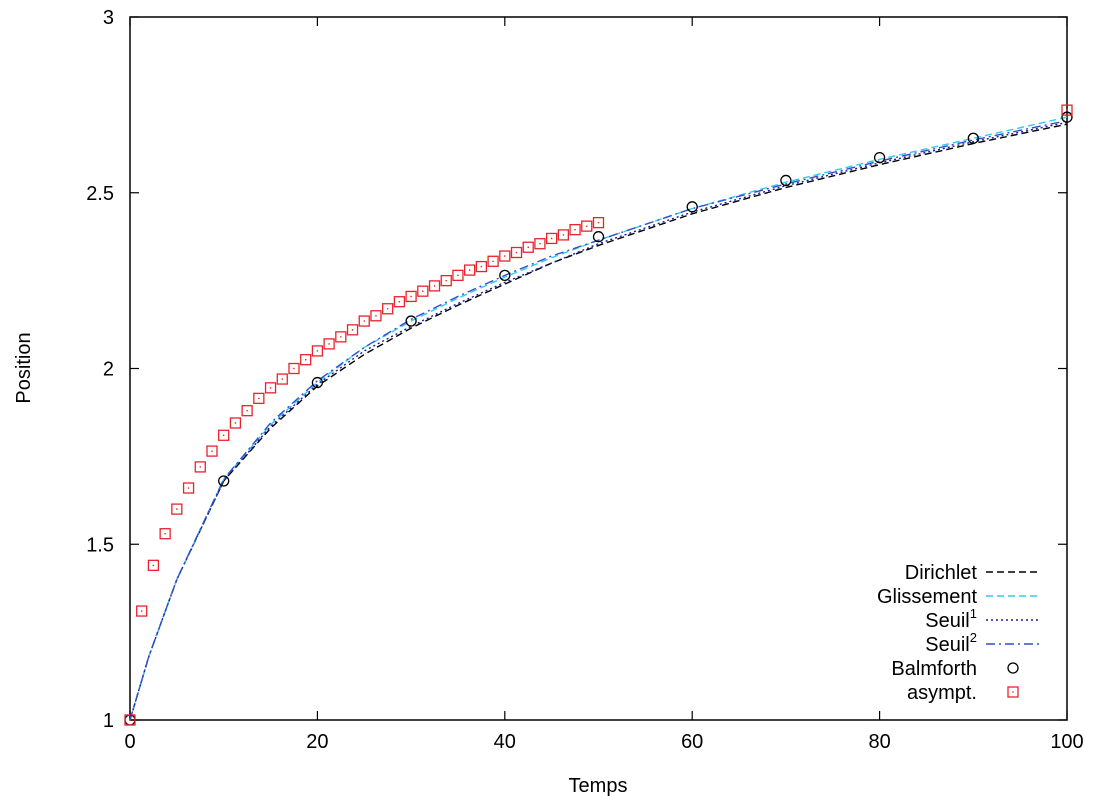 This screenshot has height=803, width=1098. I want to click on legend-label: Glissement, so click(927, 597).